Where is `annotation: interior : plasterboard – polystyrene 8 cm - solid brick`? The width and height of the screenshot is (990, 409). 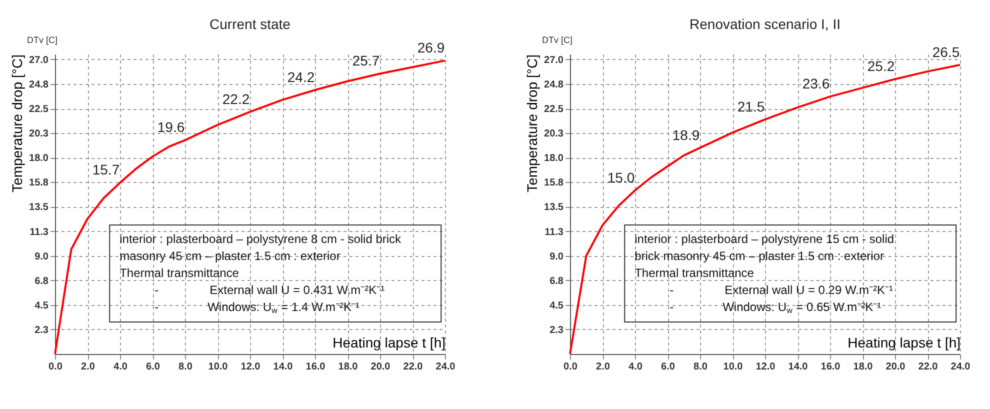
annotation: interior : plasterboard – polystyrene 8 cm - solid brick is located at coordinates (261, 239).